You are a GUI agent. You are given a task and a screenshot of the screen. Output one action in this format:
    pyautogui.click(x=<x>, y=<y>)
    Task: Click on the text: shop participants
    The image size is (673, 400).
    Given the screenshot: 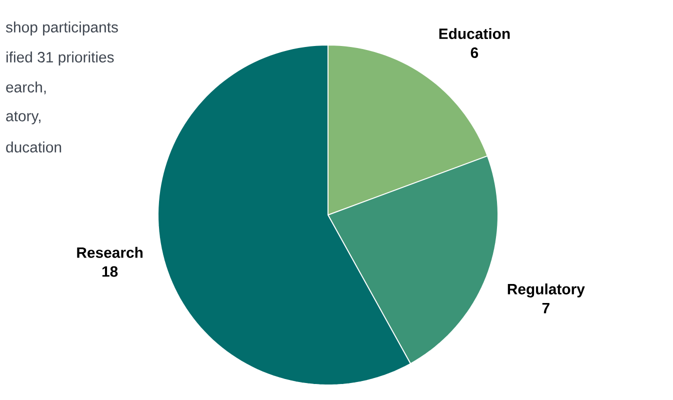 What is the action you would take?
    pyautogui.click(x=62, y=29)
    